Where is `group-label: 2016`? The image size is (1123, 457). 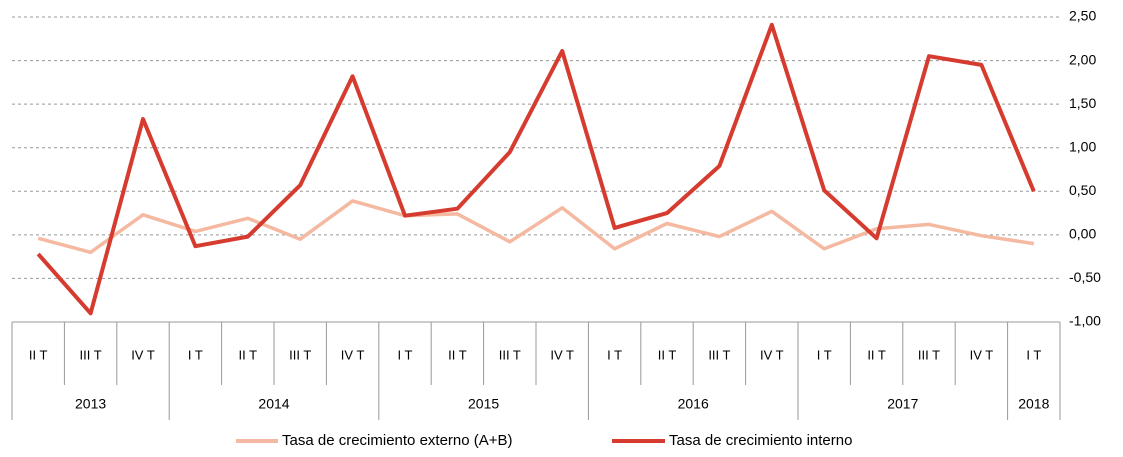 group-label: 2016 is located at coordinates (693, 404).